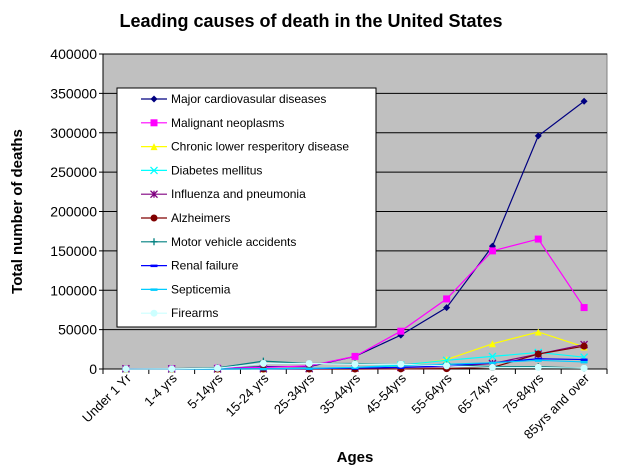  What do you see at coordinates (17, 211) in the screenshot?
I see `y-axis-label: Total number of deaths` at bounding box center [17, 211].